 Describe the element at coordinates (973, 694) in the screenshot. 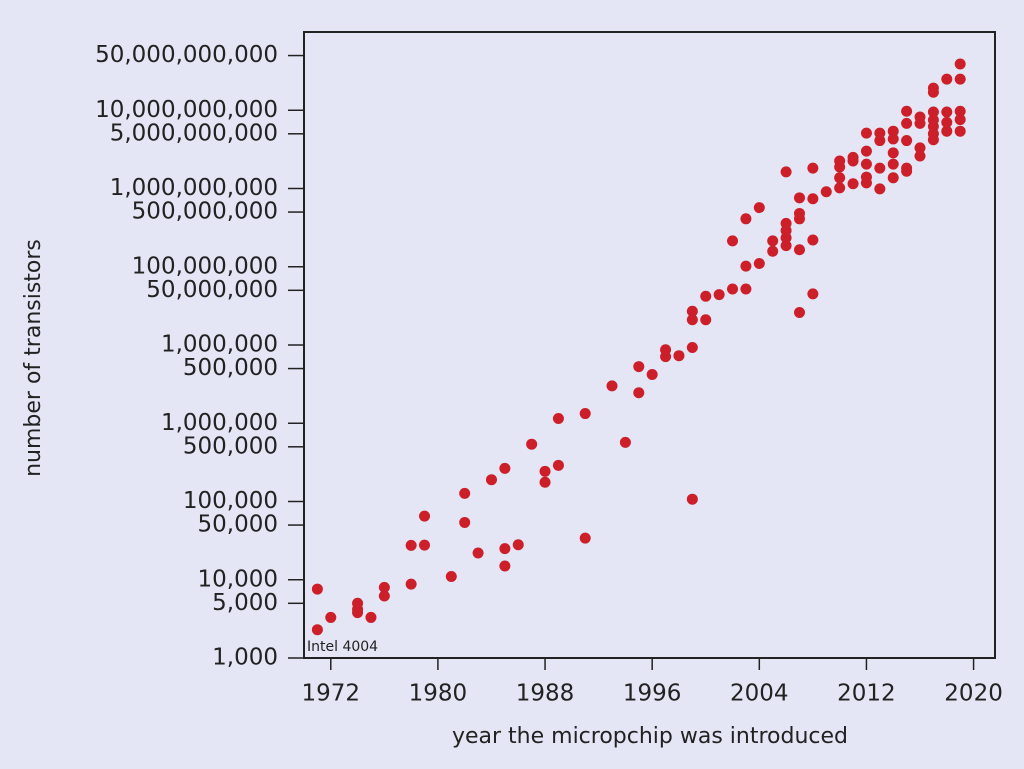

I see `x-tick-label: 2020` at that location.